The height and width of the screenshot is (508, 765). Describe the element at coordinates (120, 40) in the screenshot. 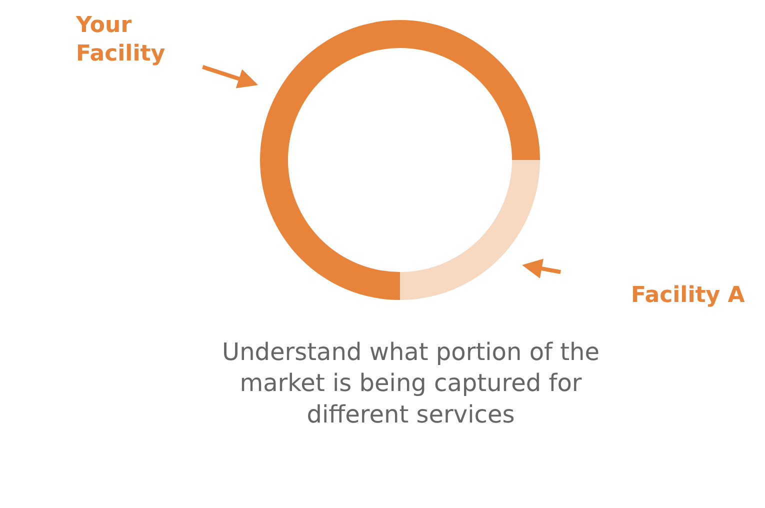

I see `slice-label: Your Facility` at that location.